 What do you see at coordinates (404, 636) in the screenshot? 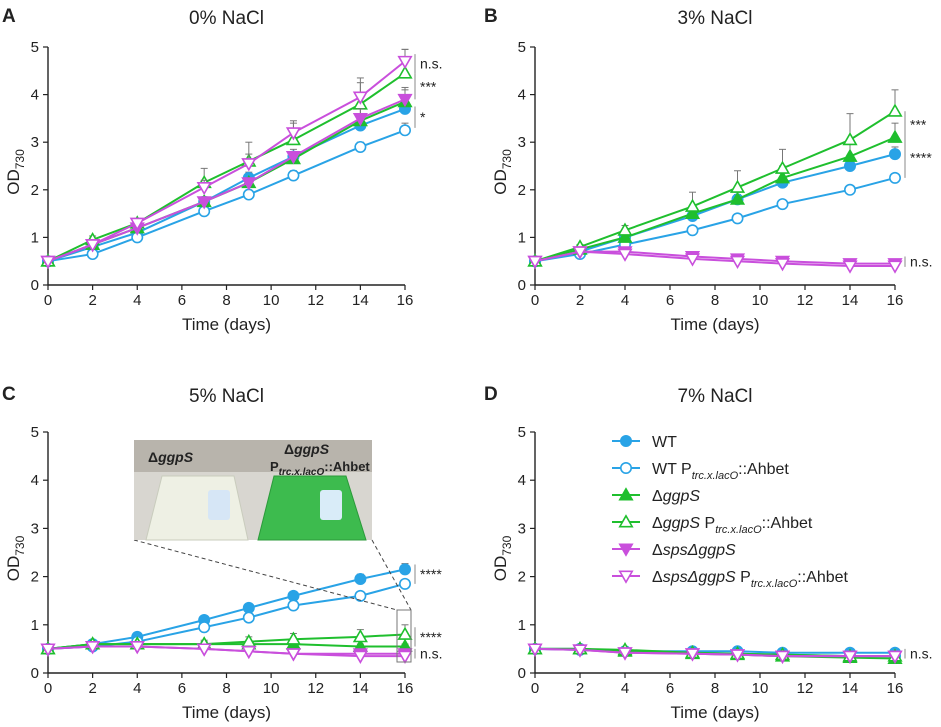
I see `zoom-box` at bounding box center [404, 636].